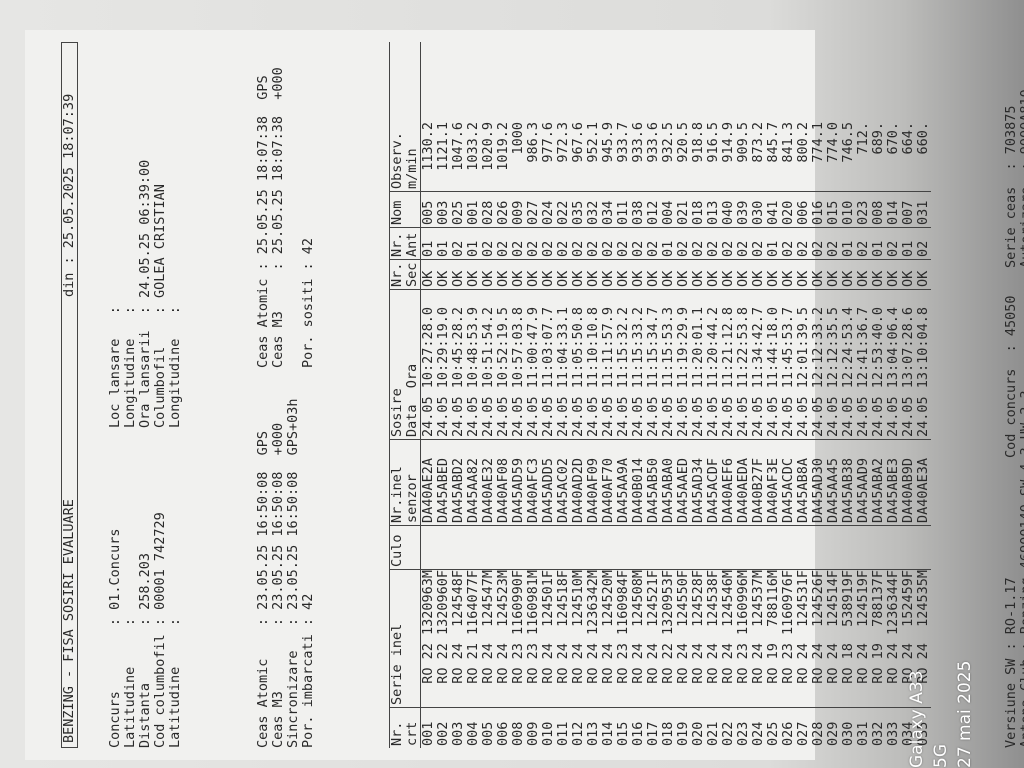 The height and width of the screenshot is (768, 1024). I want to click on cell: 011, so click(563, 733).